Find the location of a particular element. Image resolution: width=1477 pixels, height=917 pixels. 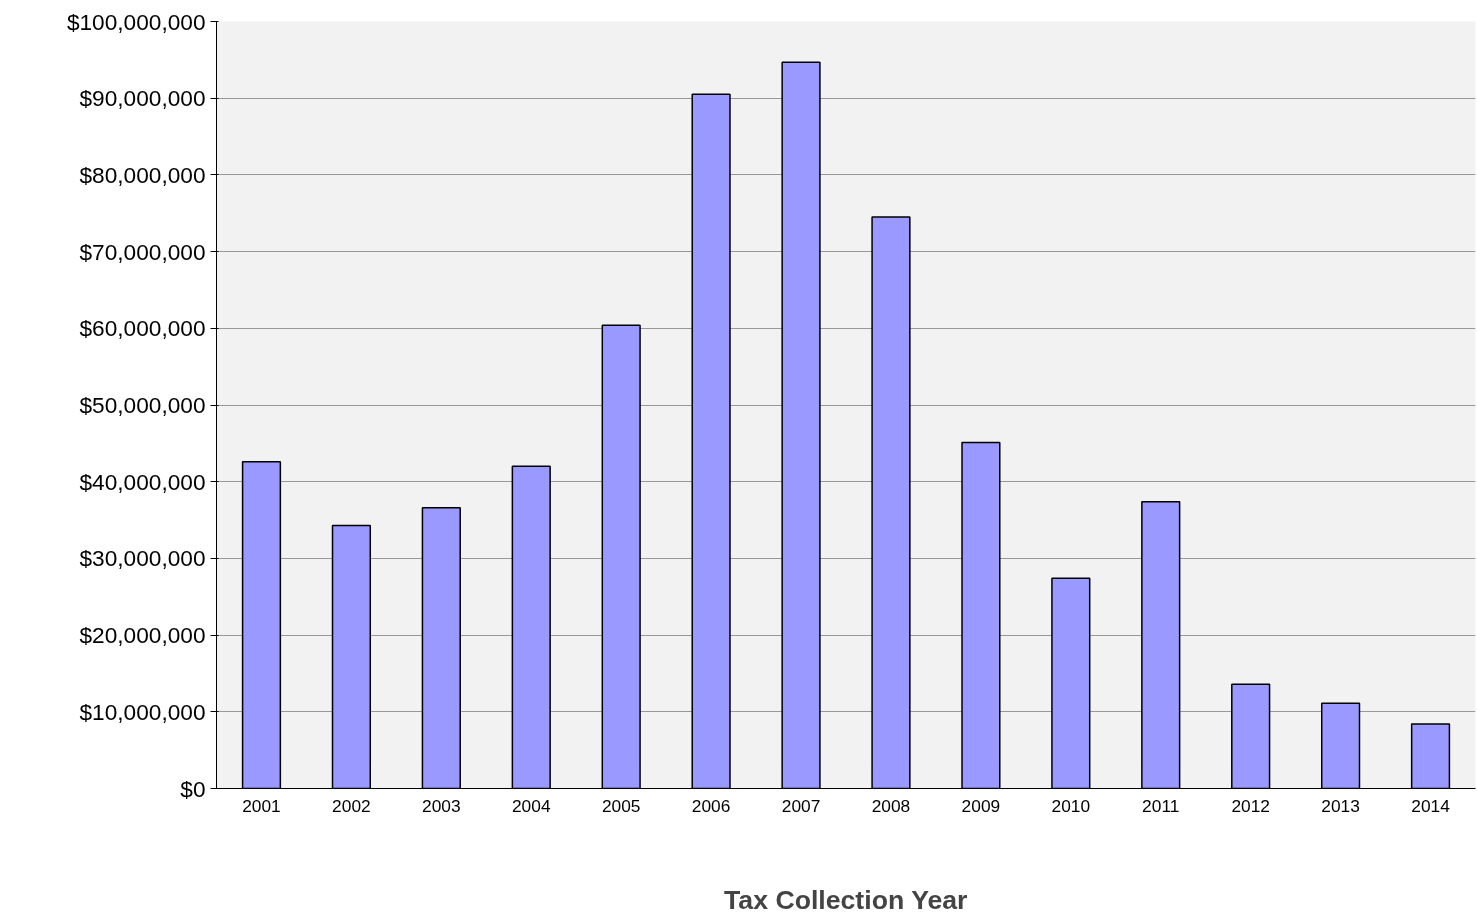

y-tick-label: $60,000,000 is located at coordinates (142, 328).